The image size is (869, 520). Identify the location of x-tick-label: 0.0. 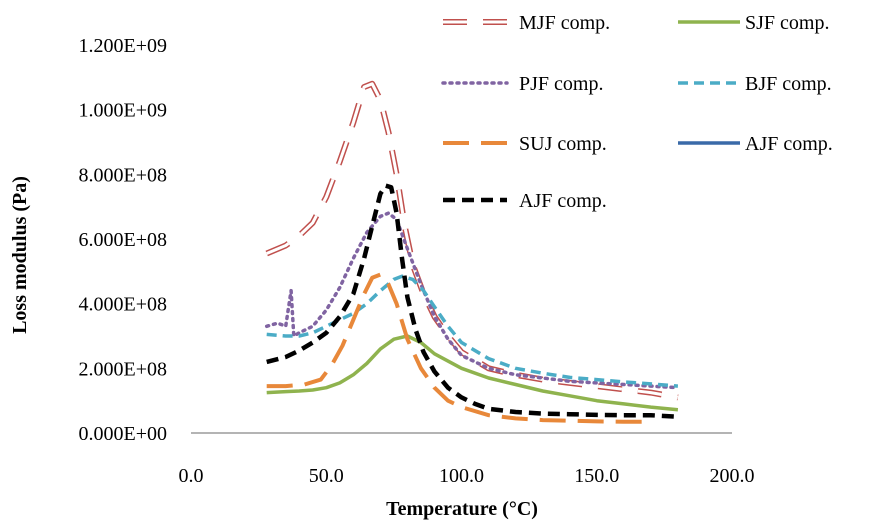
(191, 476).